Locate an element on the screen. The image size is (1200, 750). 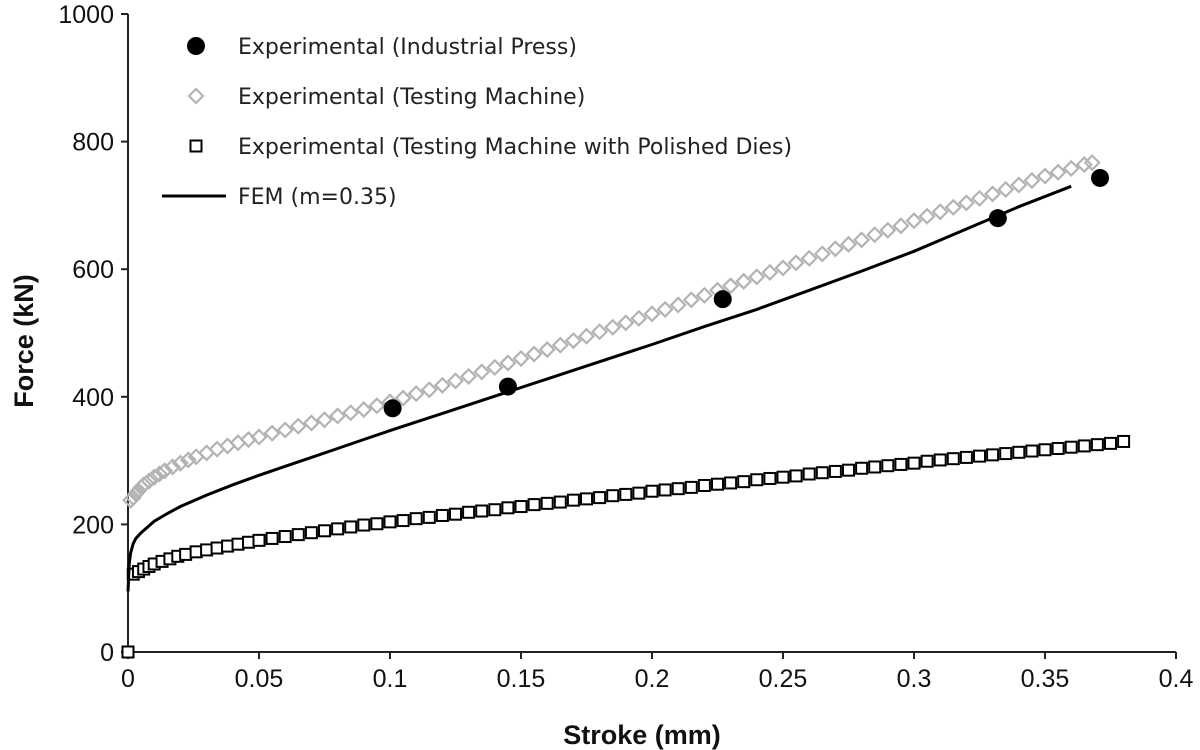
x-tick-label: 0.1 is located at coordinates (390, 679).